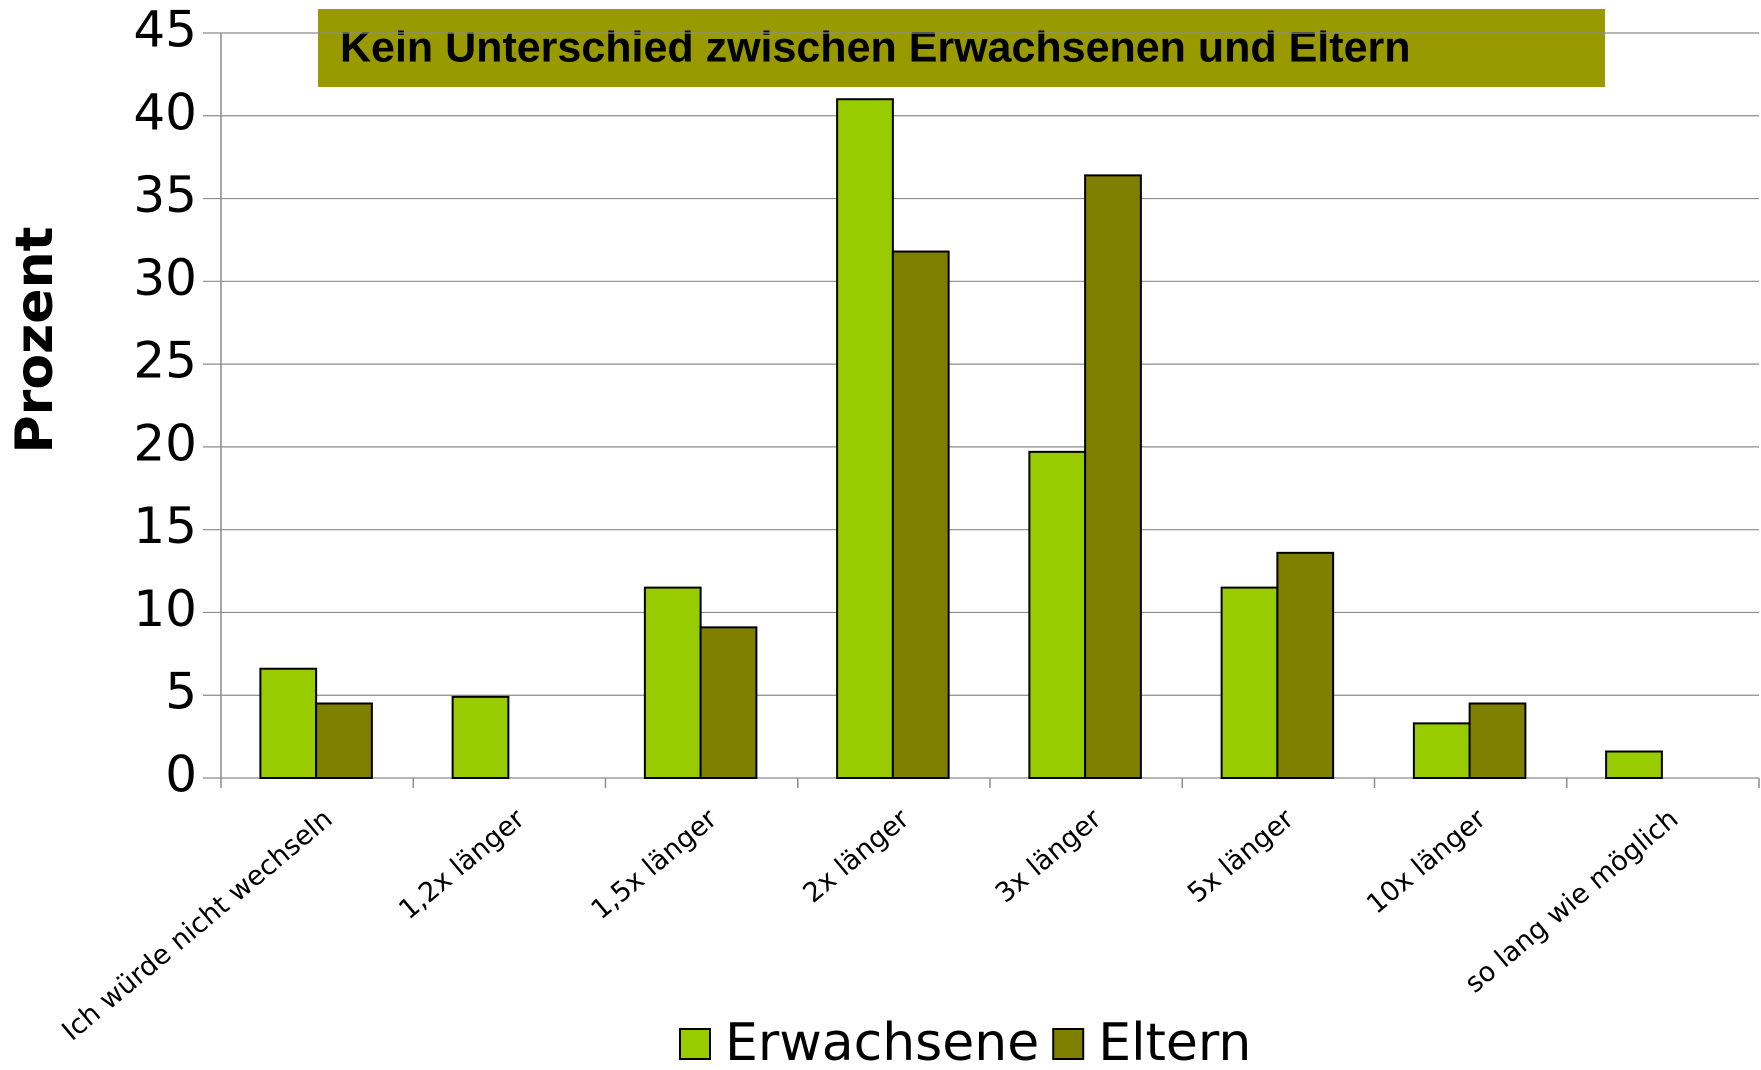  Describe the element at coordinates (197, 925) in the screenshot. I see `x-tick-label: Ich würde nicht wechseln` at that location.